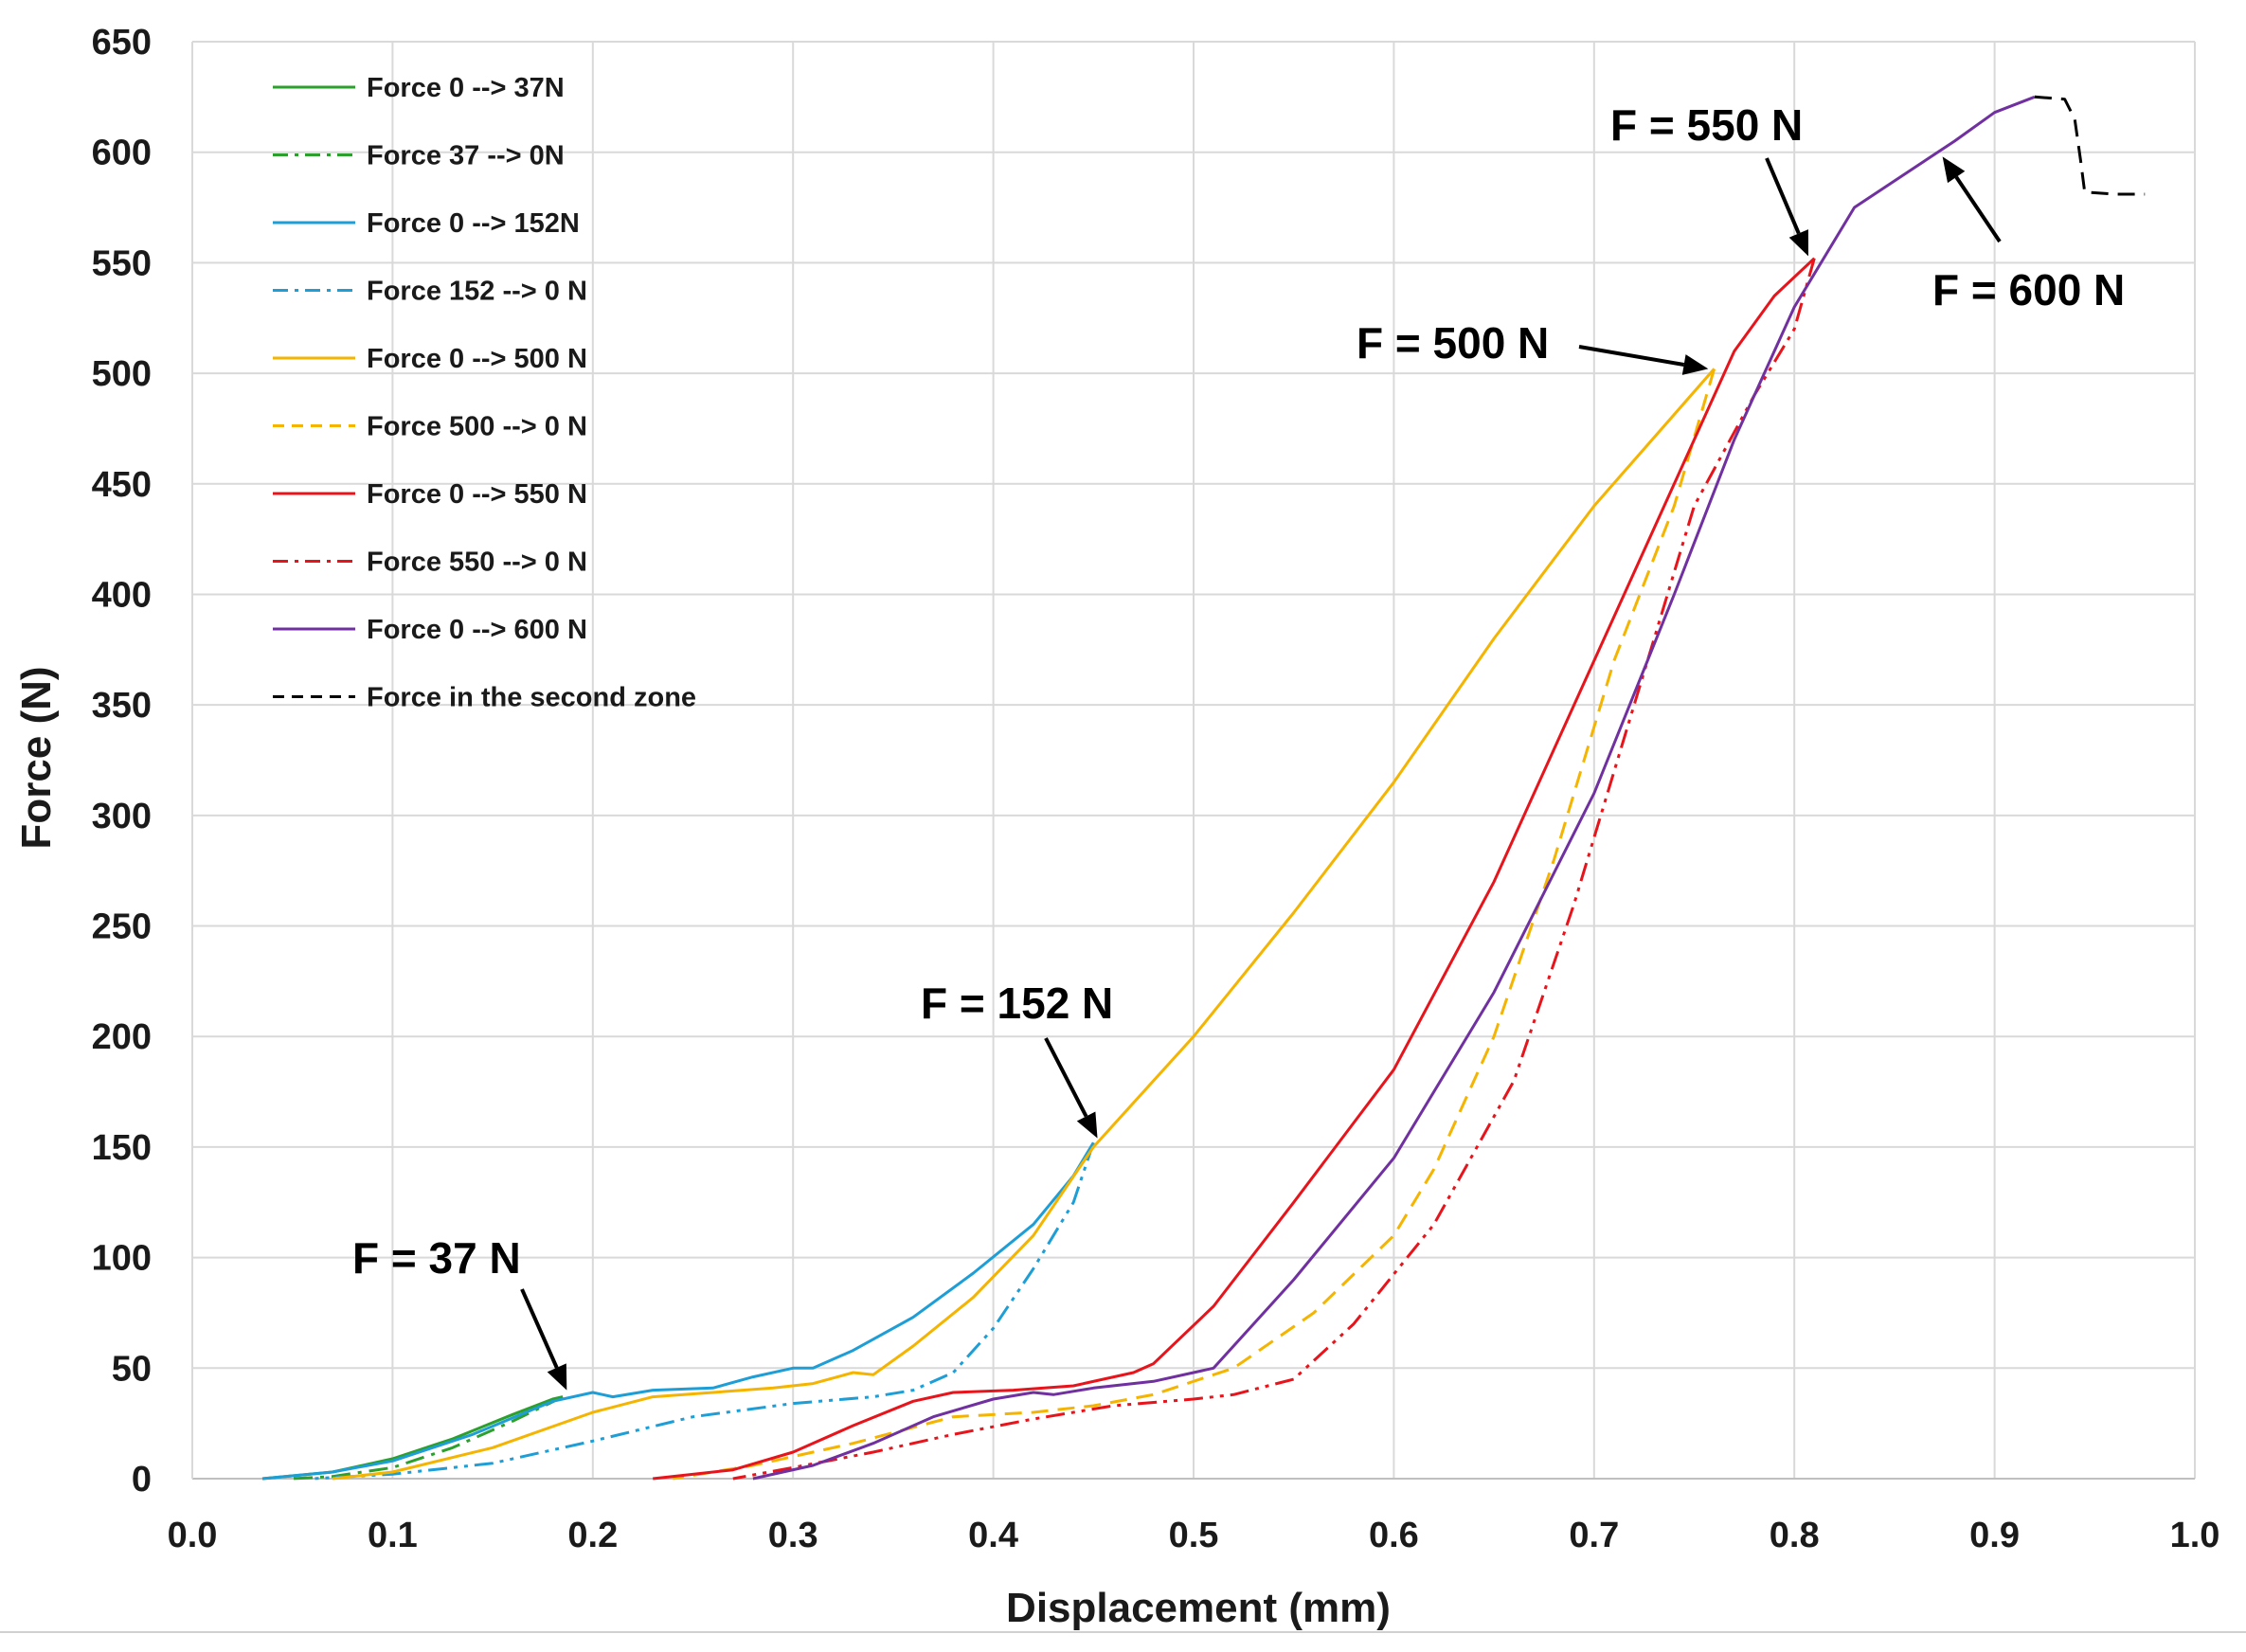  Describe the element at coordinates (122, 1148) in the screenshot. I see `y-tick-label: 150` at that location.